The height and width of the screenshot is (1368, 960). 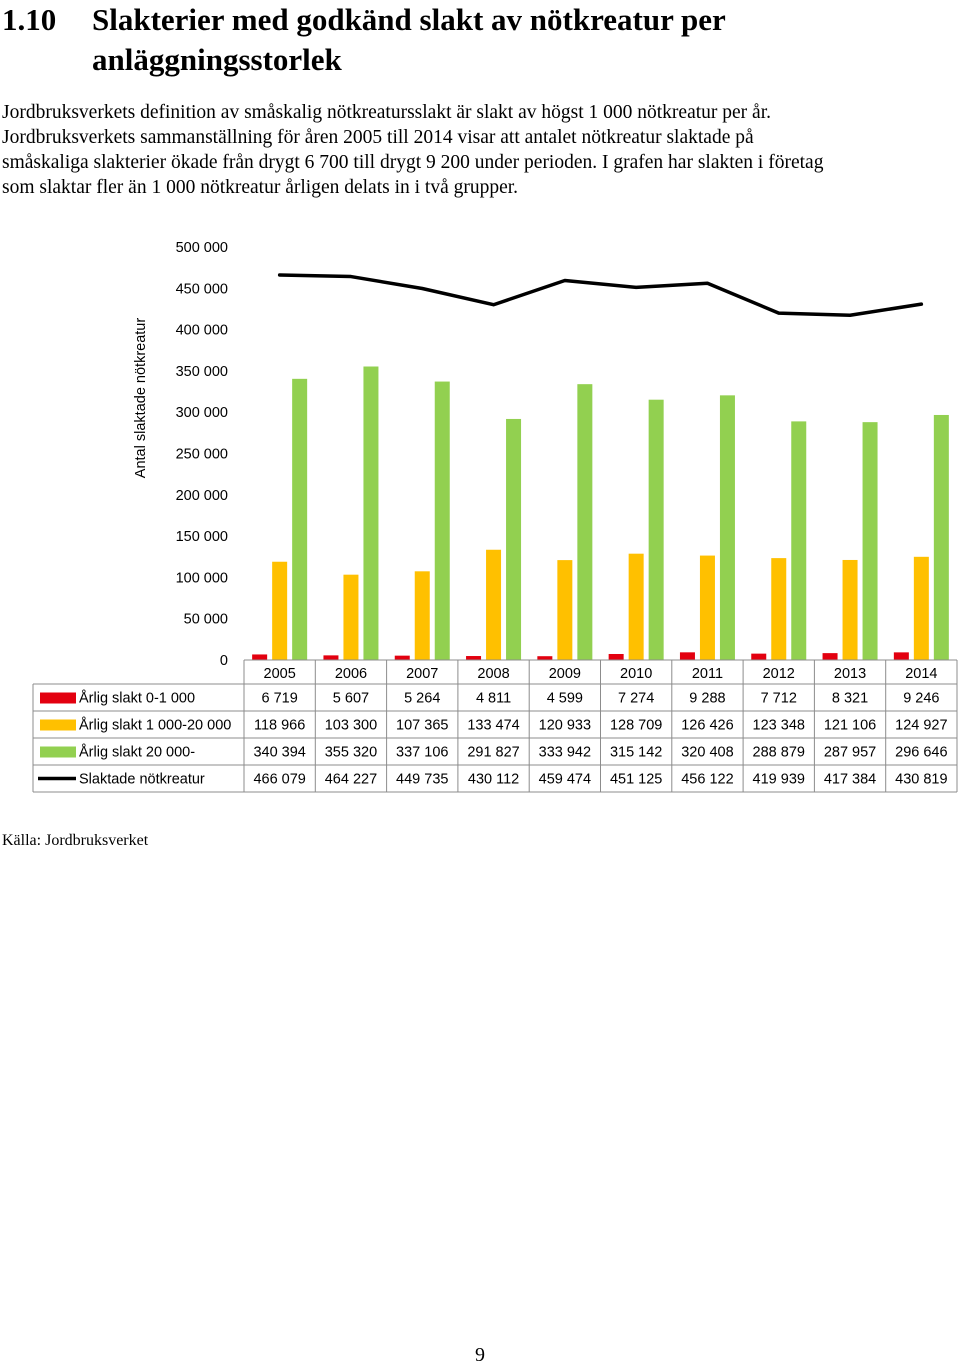 I want to click on data-label: 121 106, so click(x=850, y=726).